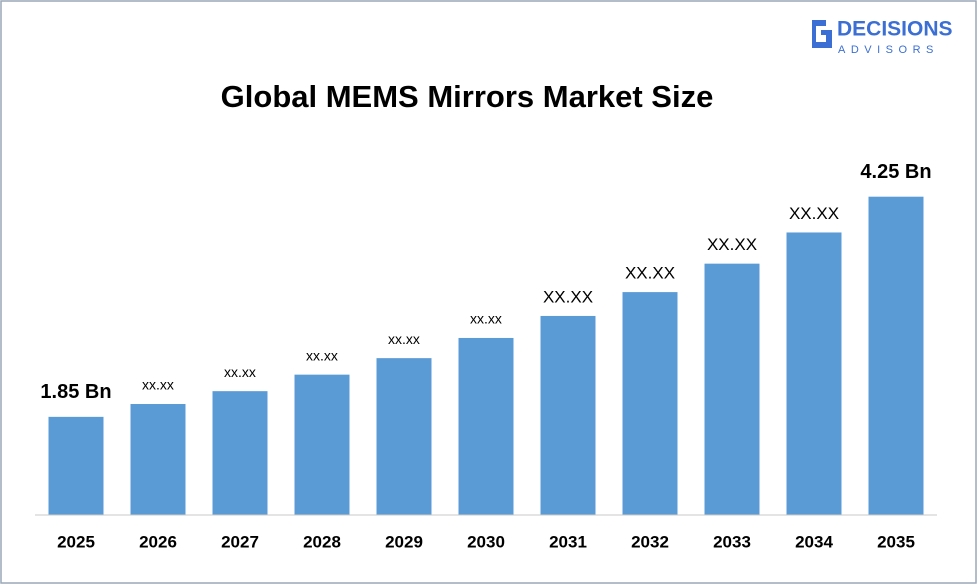 The width and height of the screenshot is (977, 584). I want to click on x-tick-label: 2029, so click(404, 541).